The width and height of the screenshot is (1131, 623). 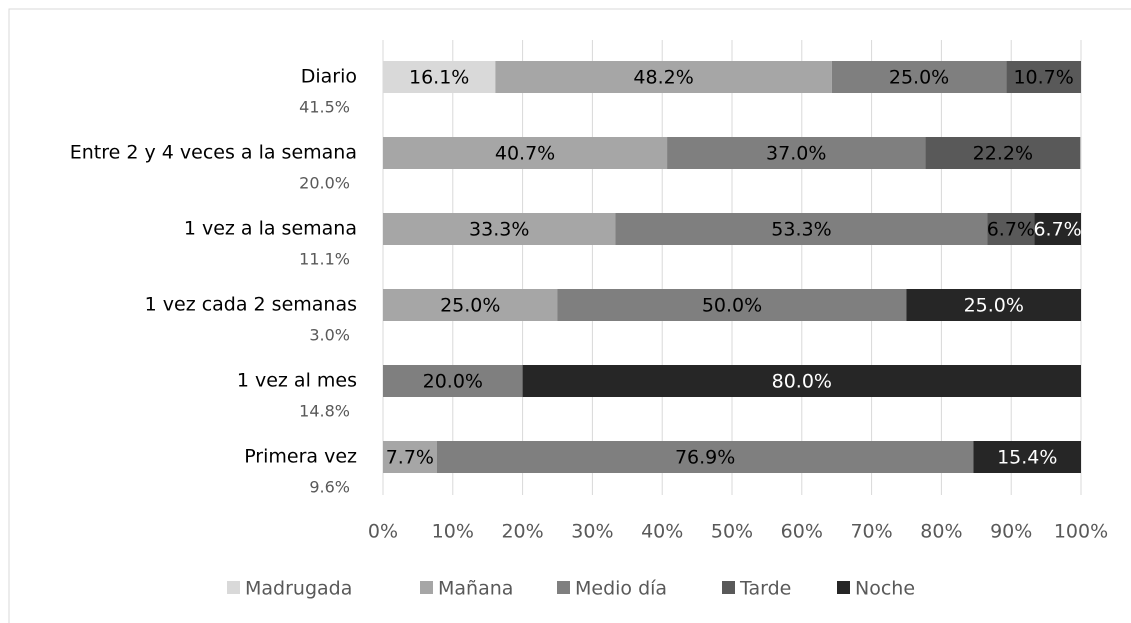 I want to click on legend-text: Tarde, so click(x=765, y=589).